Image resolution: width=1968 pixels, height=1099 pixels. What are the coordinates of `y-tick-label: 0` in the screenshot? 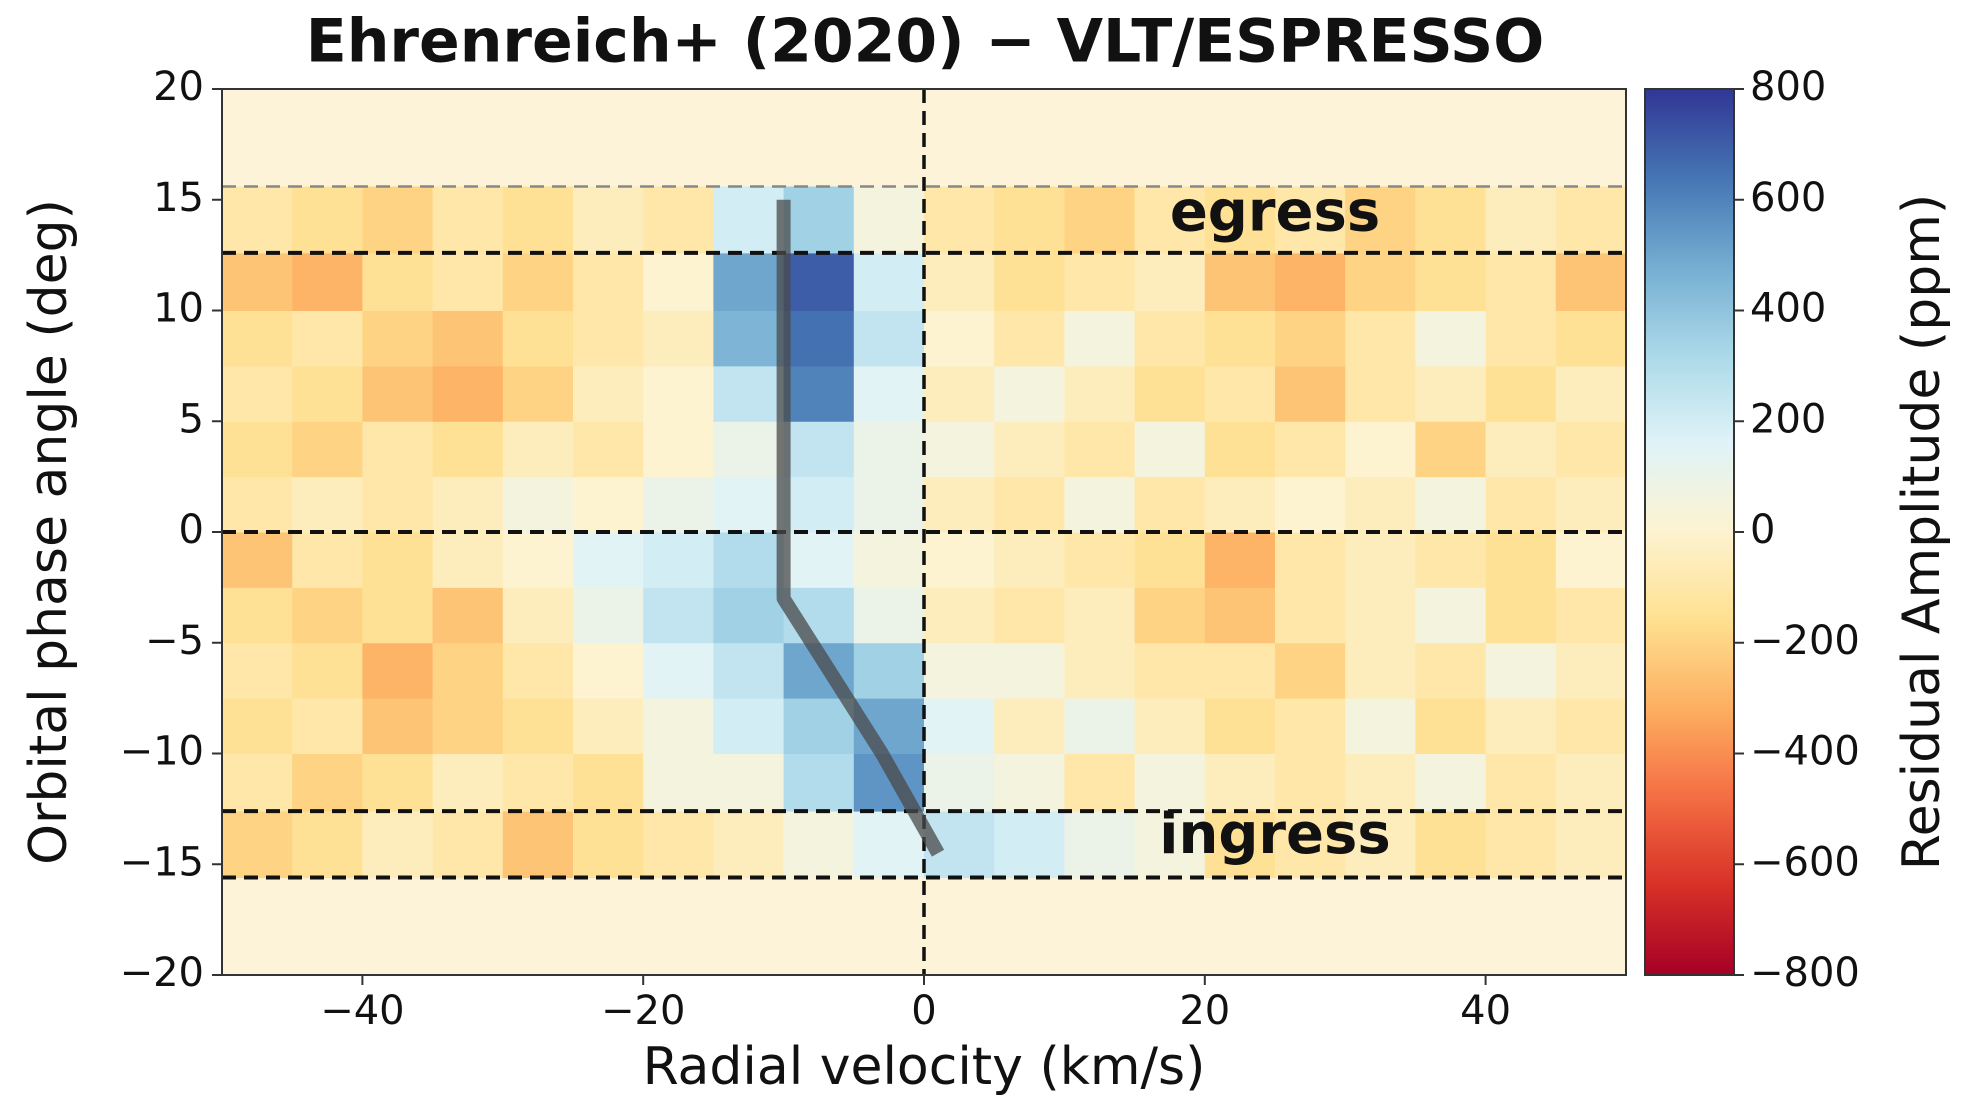 It's located at (191, 530).